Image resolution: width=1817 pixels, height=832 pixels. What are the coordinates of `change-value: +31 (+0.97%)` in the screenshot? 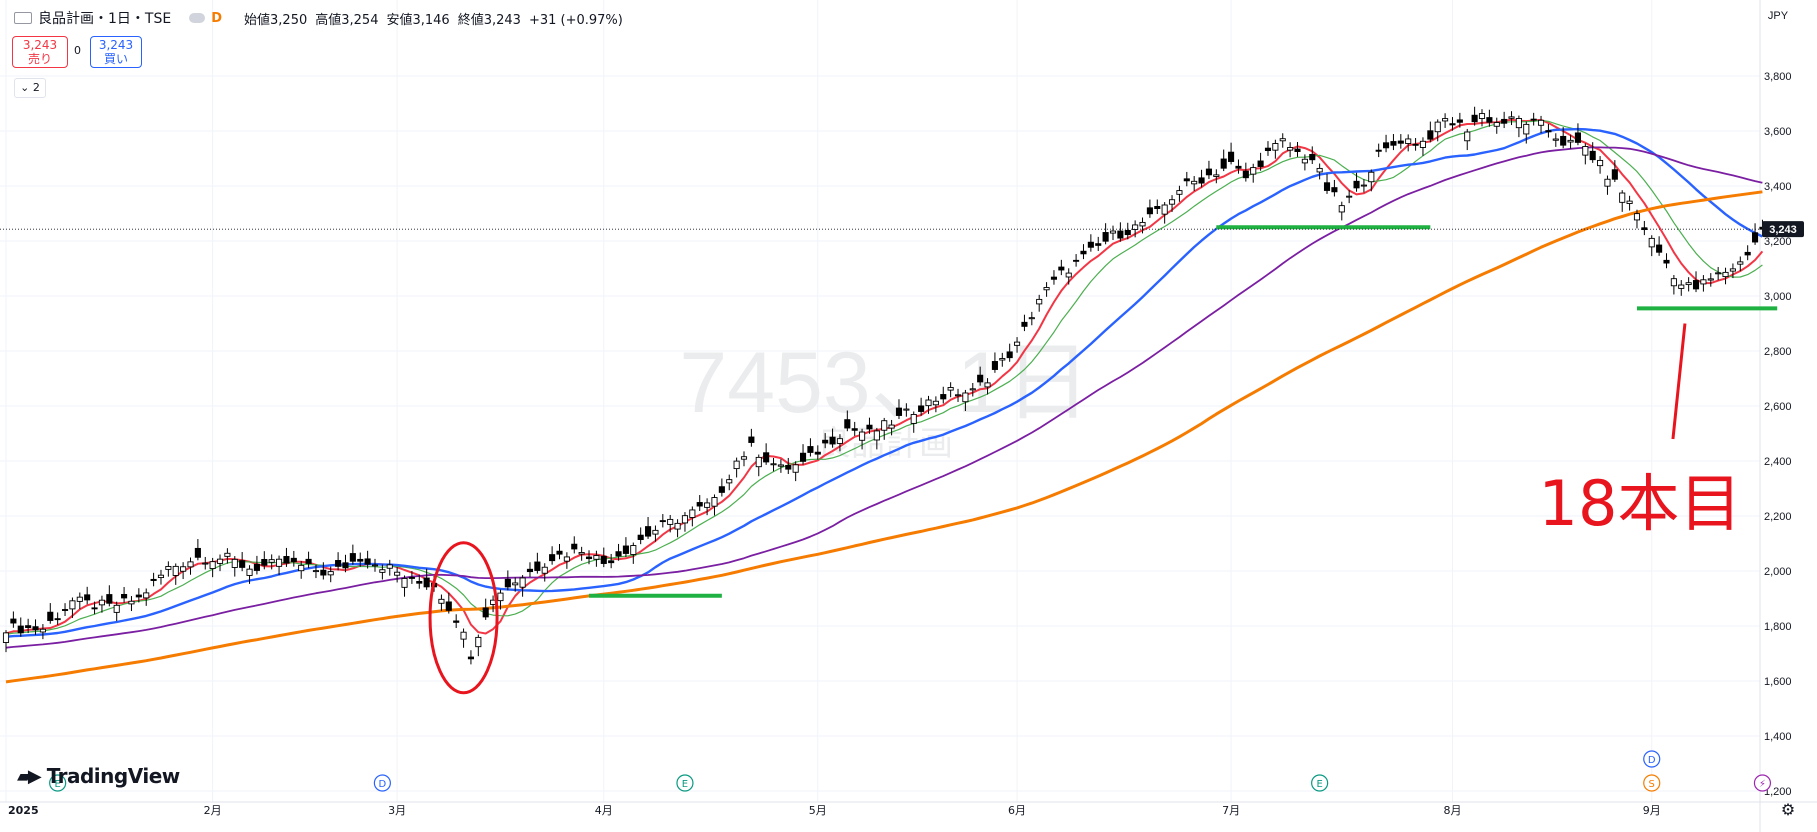 It's located at (575, 20).